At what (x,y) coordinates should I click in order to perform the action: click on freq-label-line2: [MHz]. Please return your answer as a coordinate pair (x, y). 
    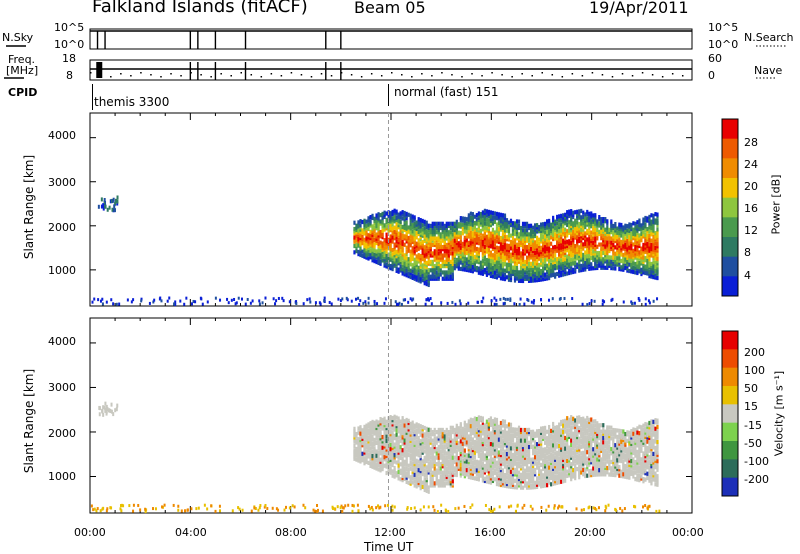
    Looking at the image, I should click on (22, 70).